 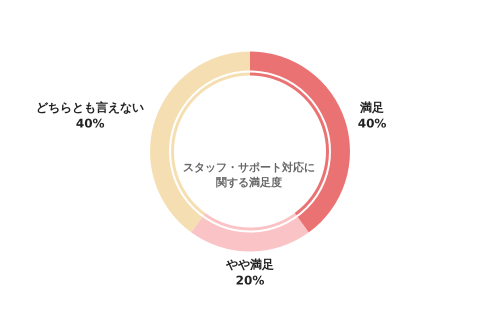 What do you see at coordinates (249, 175) in the screenshot?
I see `text: スタッフ・サポート対応に関する満足度` at bounding box center [249, 175].